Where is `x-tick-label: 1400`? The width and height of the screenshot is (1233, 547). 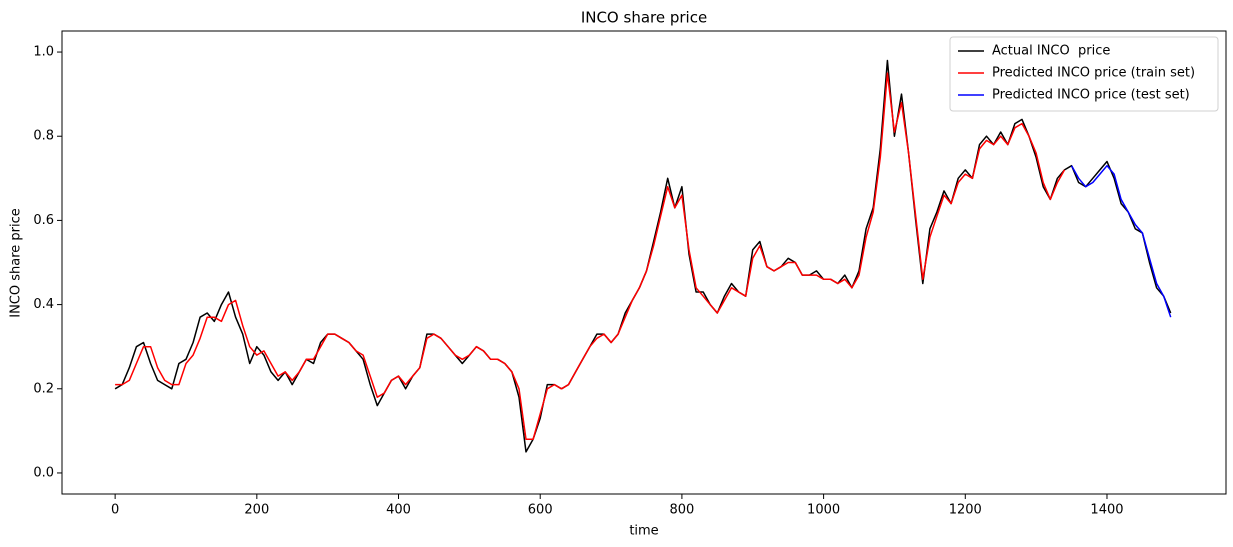
x-tick-label: 1400 is located at coordinates (1106, 510).